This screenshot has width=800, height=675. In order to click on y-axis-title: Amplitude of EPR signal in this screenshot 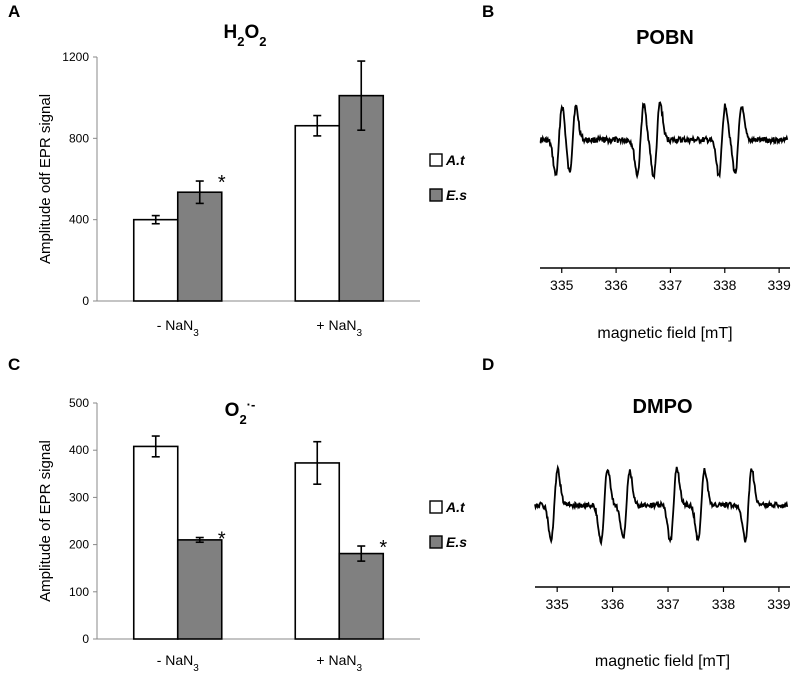, I will do `click(45, 521)`.